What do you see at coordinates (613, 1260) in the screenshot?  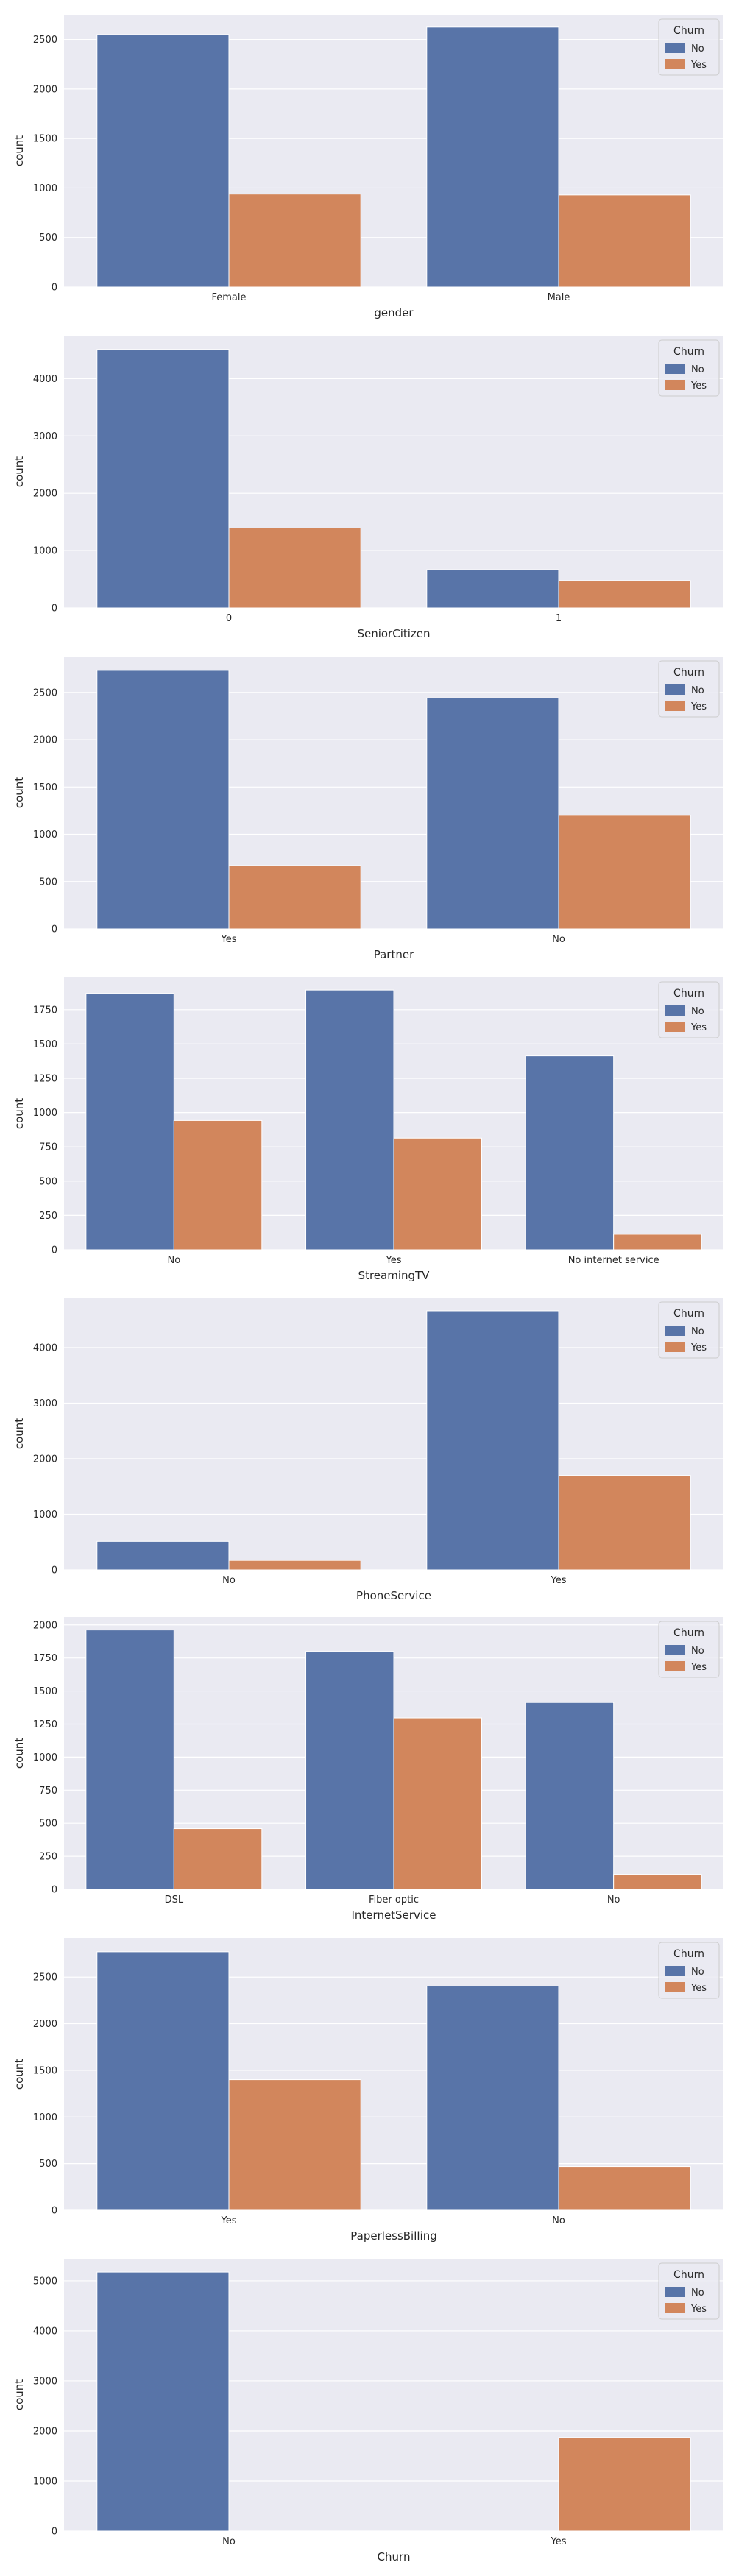 I see `x-tick-label: No internet service` at bounding box center [613, 1260].